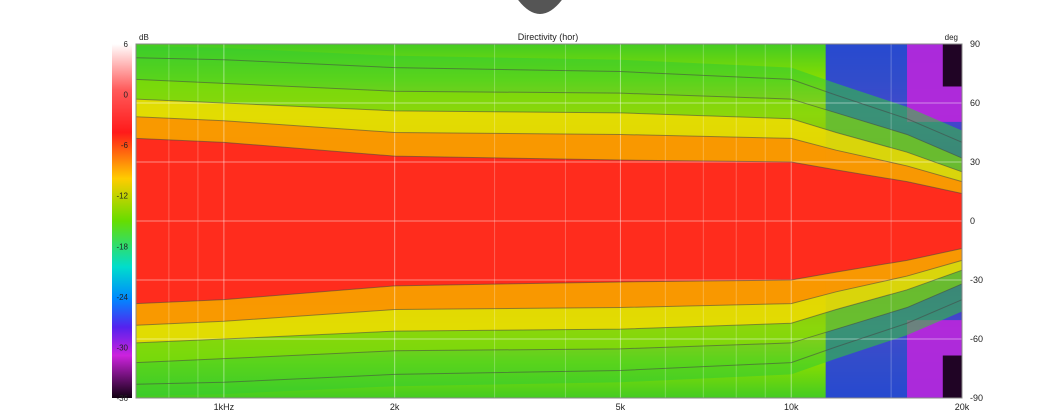  I want to click on y-tick-label: -30, so click(976, 280).